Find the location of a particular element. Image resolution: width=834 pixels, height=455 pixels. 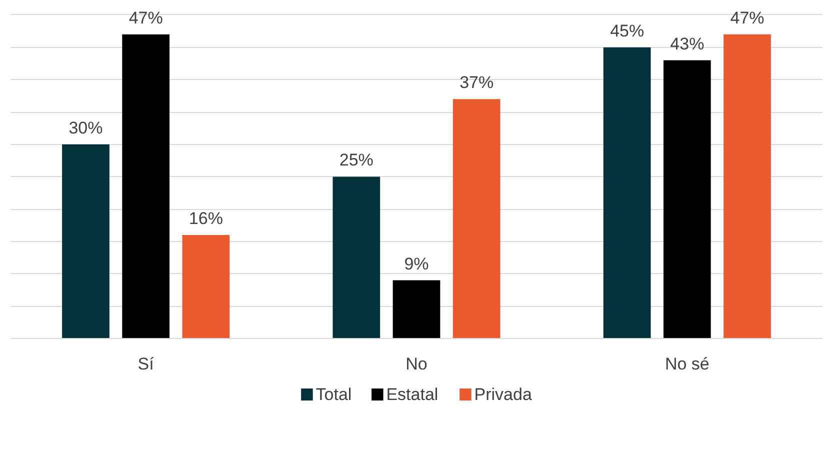

data-label: 43% is located at coordinates (687, 44).